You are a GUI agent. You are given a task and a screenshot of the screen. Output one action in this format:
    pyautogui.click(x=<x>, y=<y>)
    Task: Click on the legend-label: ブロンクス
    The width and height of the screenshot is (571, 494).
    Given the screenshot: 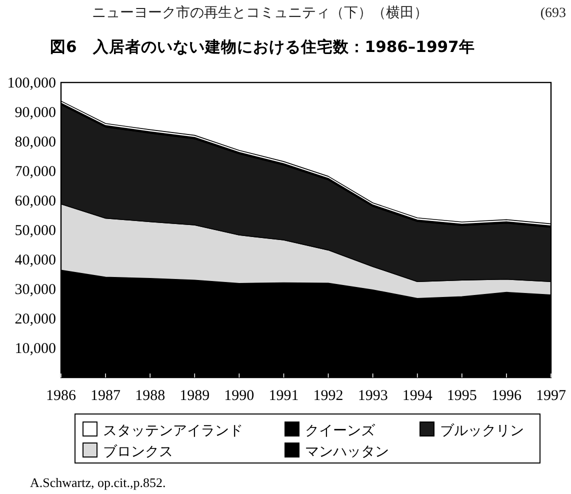 What is the action you would take?
    pyautogui.click(x=138, y=452)
    